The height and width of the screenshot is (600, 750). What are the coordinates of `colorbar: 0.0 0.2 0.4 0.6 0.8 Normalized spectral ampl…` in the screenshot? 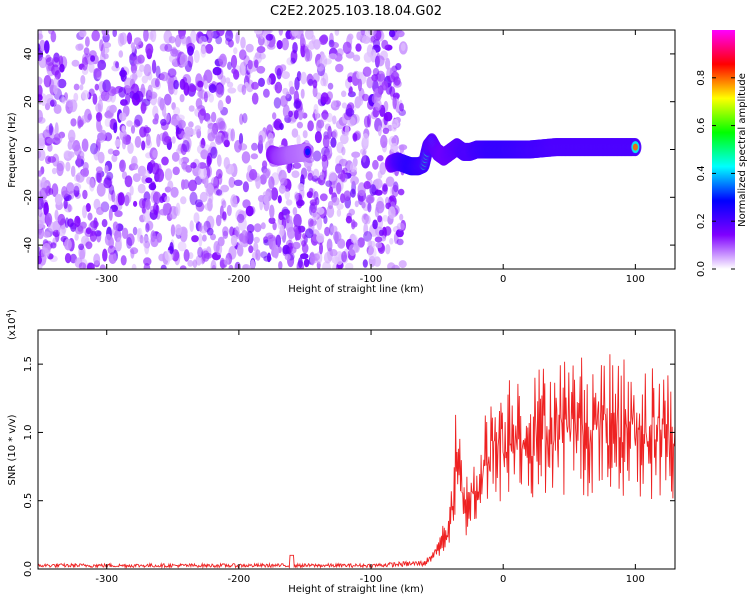 It's located at (722, 153).